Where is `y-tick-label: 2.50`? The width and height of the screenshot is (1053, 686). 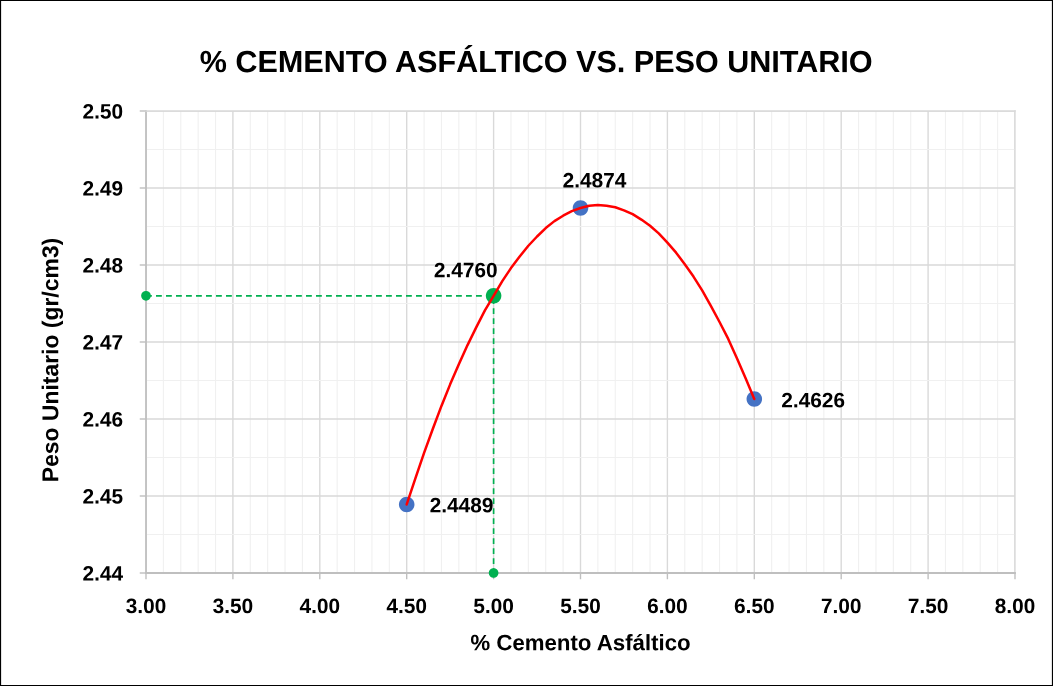 y-tick-label: 2.50 is located at coordinates (103, 111).